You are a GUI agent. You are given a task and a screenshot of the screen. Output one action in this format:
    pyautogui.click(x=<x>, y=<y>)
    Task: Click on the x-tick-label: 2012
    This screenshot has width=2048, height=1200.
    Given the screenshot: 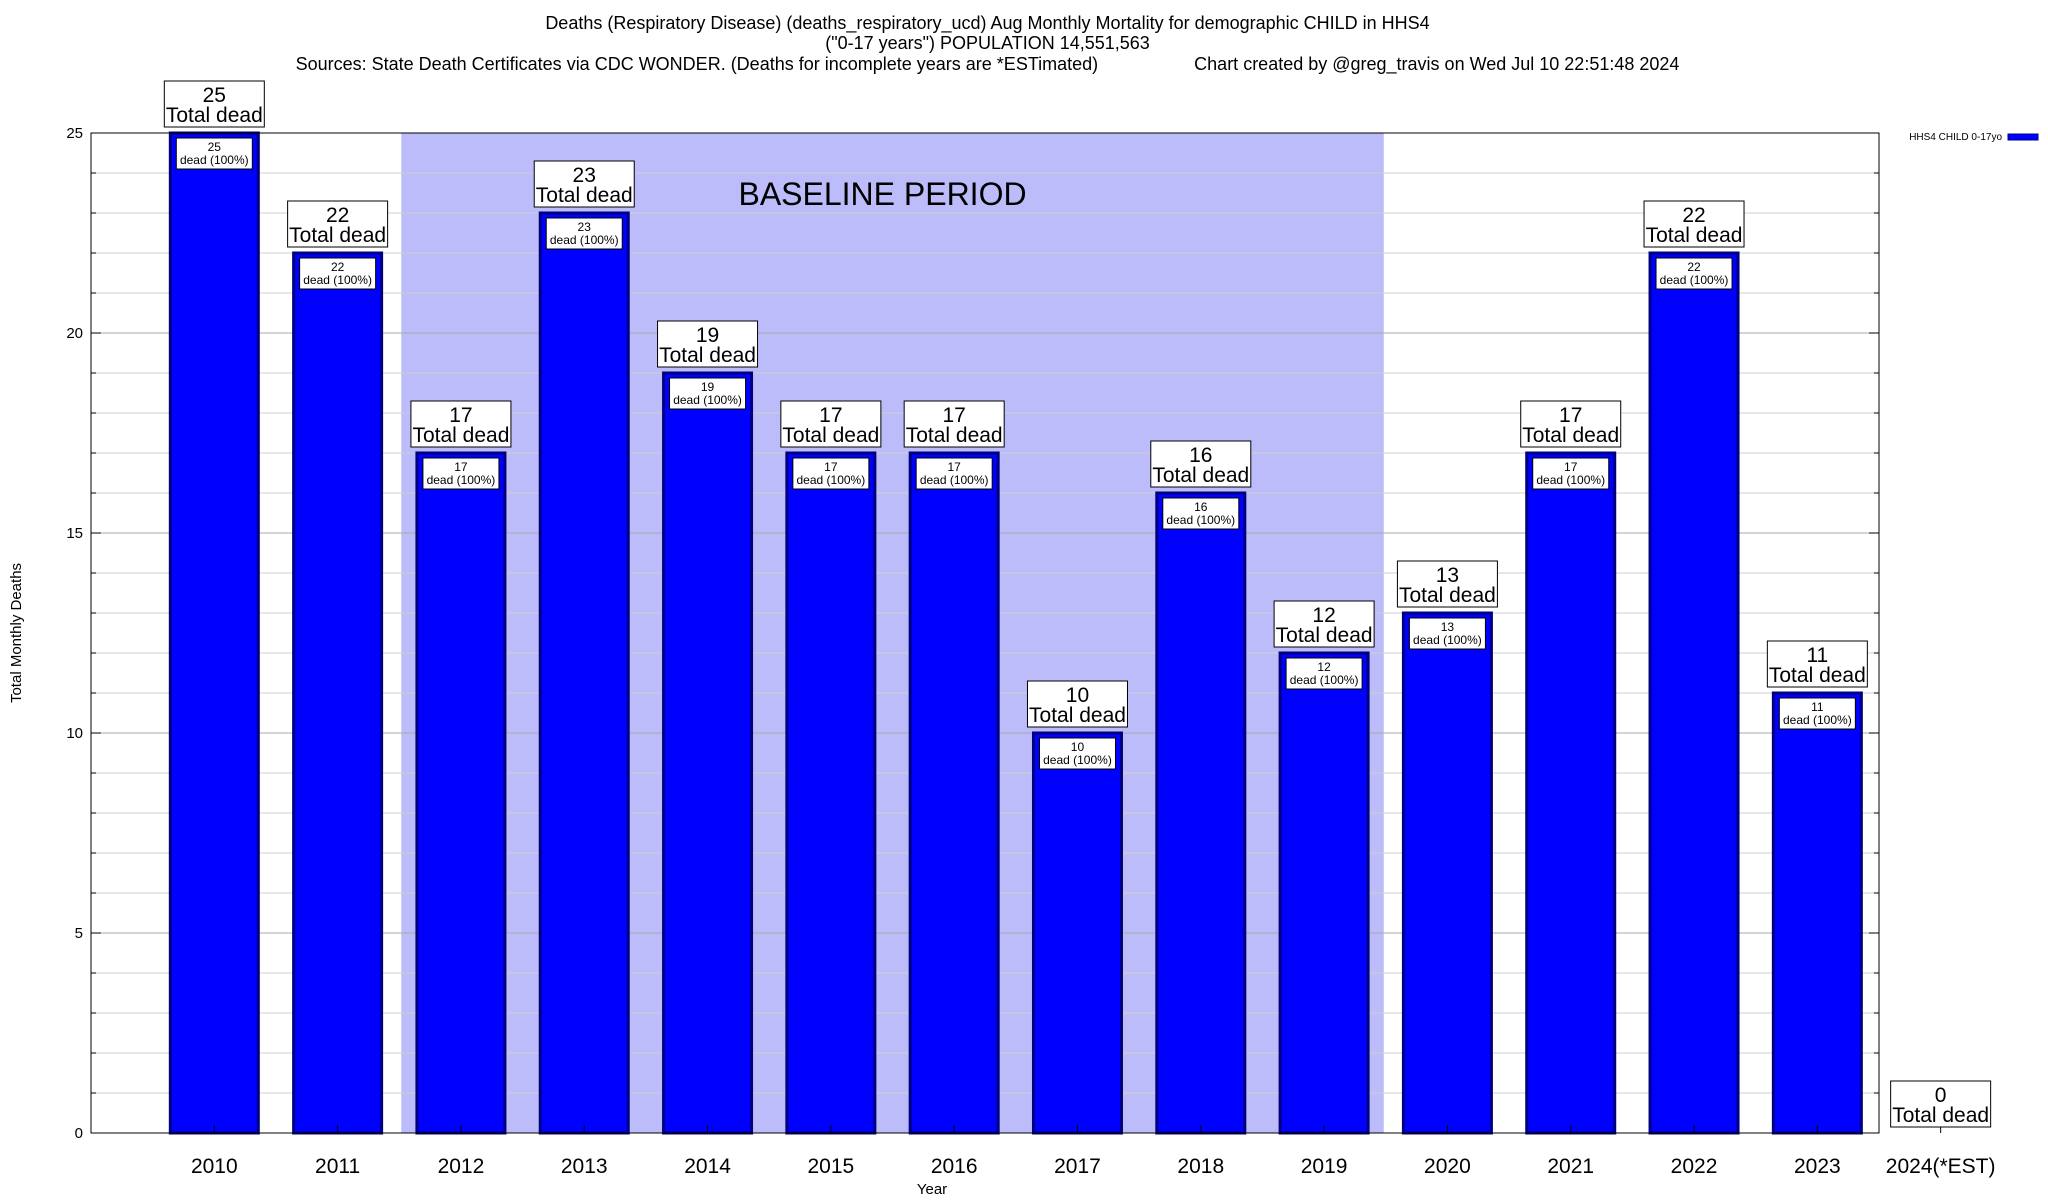 What is the action you would take?
    pyautogui.click(x=461, y=1166)
    